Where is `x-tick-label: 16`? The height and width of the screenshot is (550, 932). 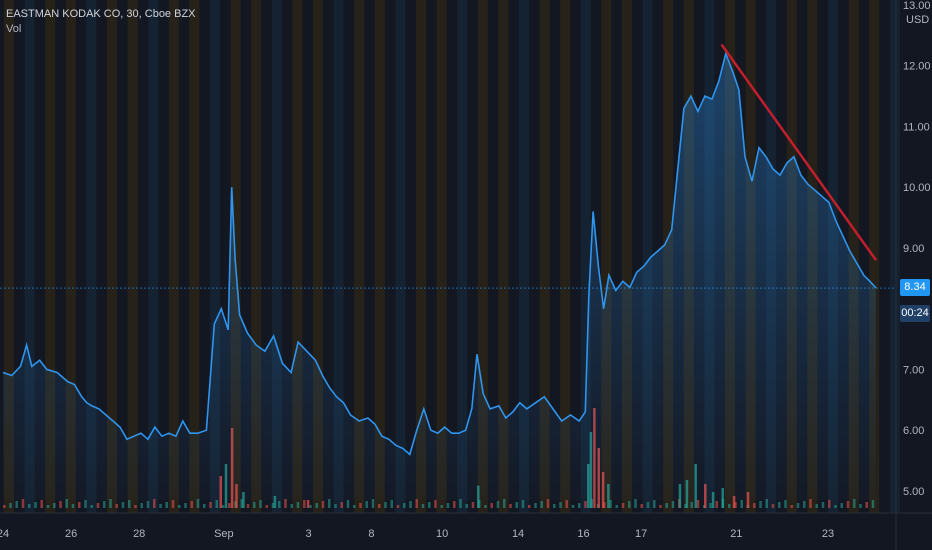
x-tick-label: 16 is located at coordinates (583, 534).